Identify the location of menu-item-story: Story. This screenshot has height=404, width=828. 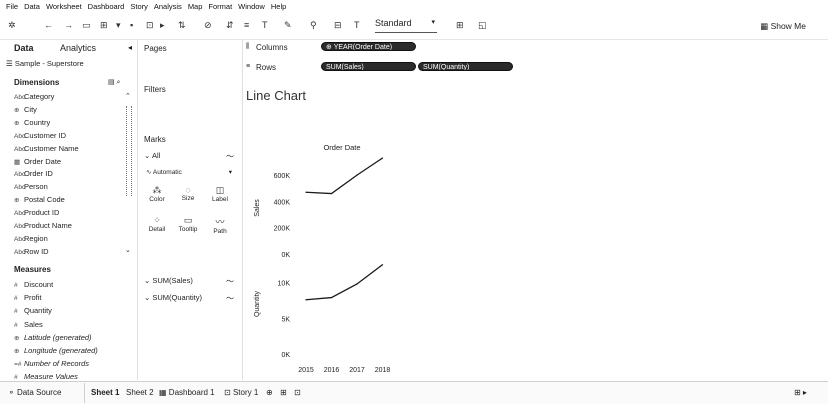
(139, 6).